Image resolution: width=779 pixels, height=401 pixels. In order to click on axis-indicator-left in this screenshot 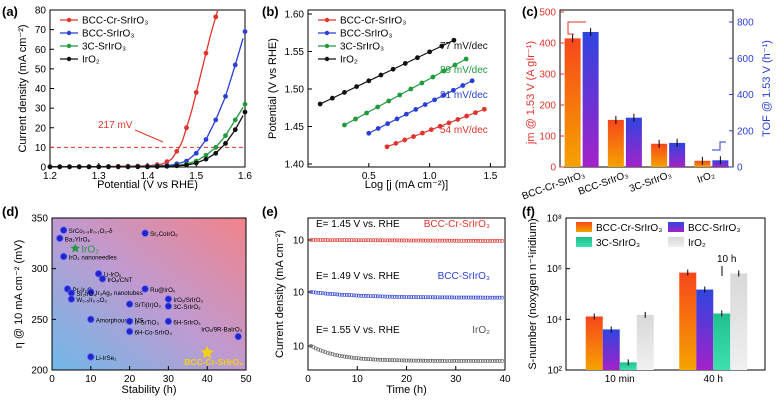, I will do `click(576, 28)`.